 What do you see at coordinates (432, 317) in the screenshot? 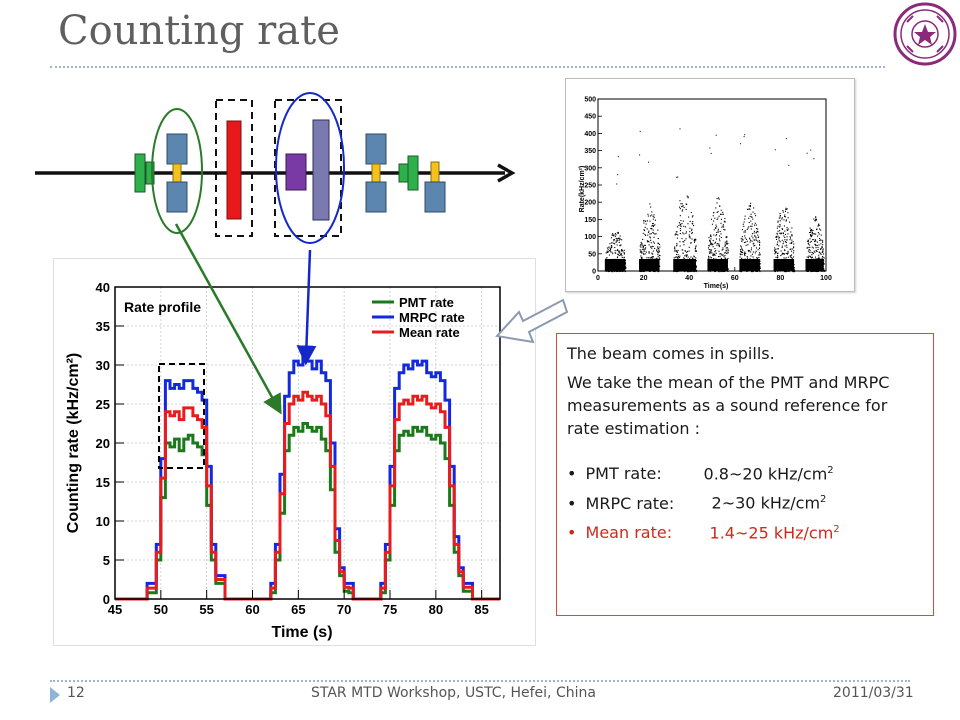
I see `legend-label: MRPC rate` at bounding box center [432, 317].